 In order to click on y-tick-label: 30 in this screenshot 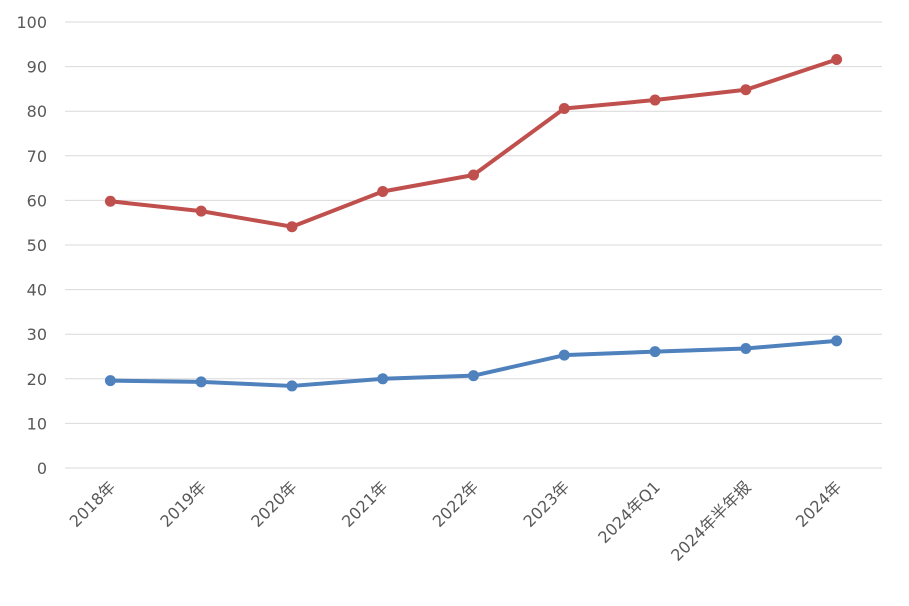, I will do `click(37, 334)`.